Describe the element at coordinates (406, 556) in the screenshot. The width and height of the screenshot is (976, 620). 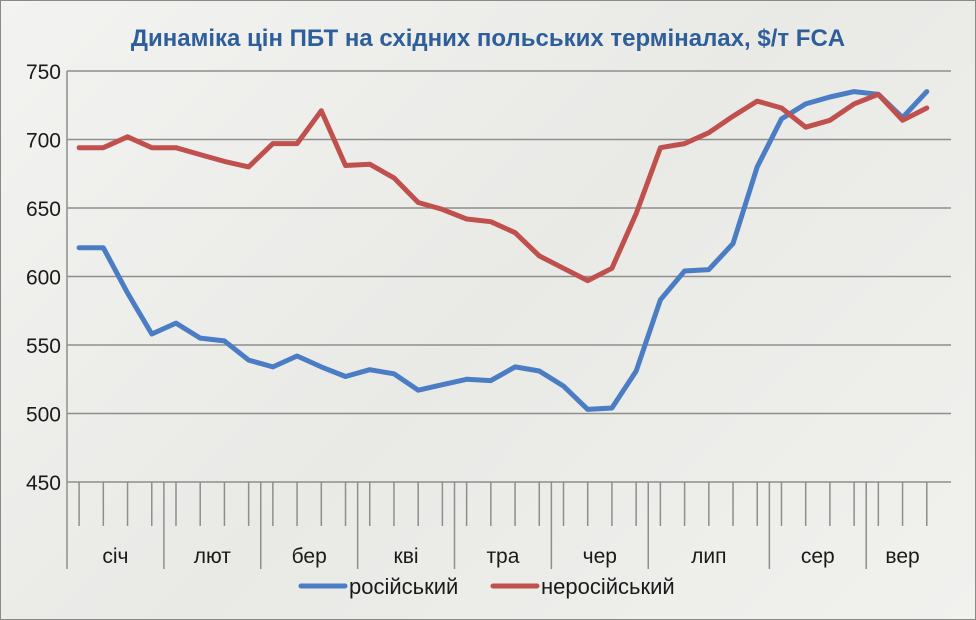
I see `x-month-label: кві` at that location.